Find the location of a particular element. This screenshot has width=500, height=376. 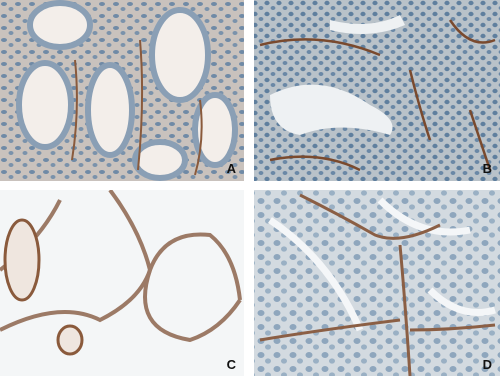

panel-label: B is located at coordinates (487, 168).